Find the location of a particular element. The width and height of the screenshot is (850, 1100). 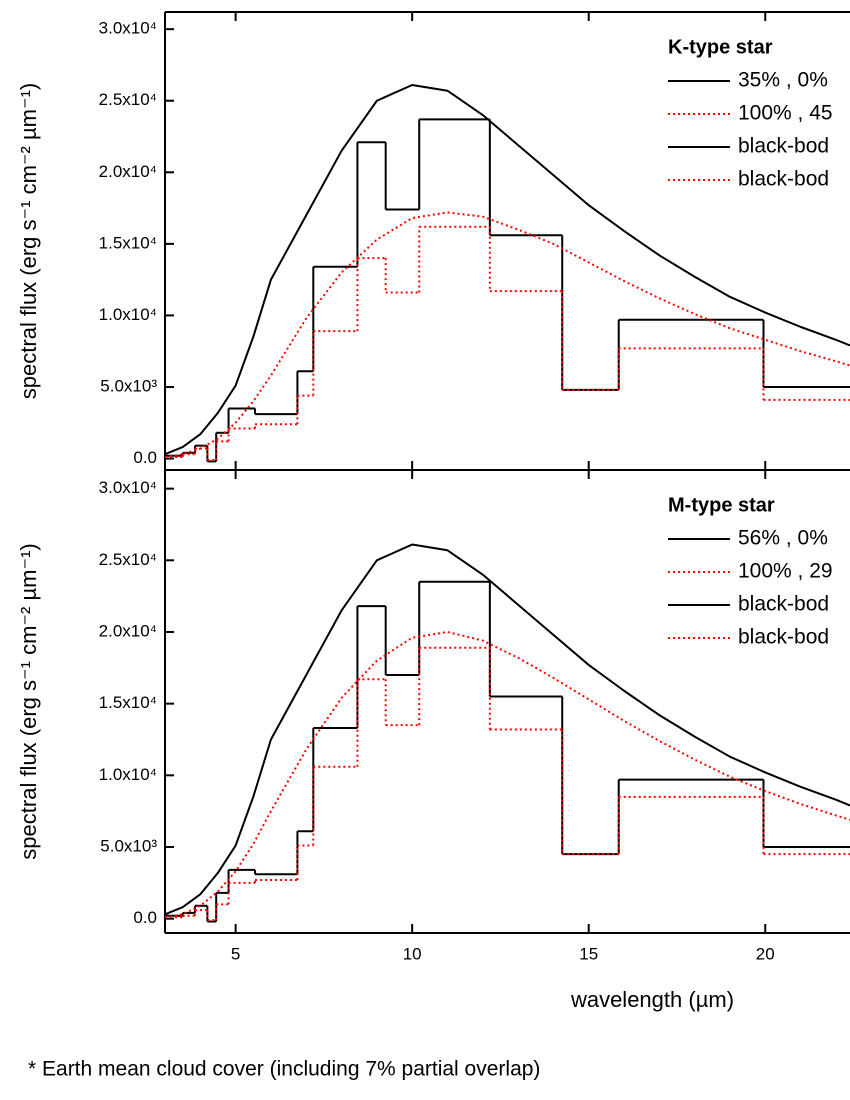

legend-label: 100% , 45 is located at coordinates (785, 113).